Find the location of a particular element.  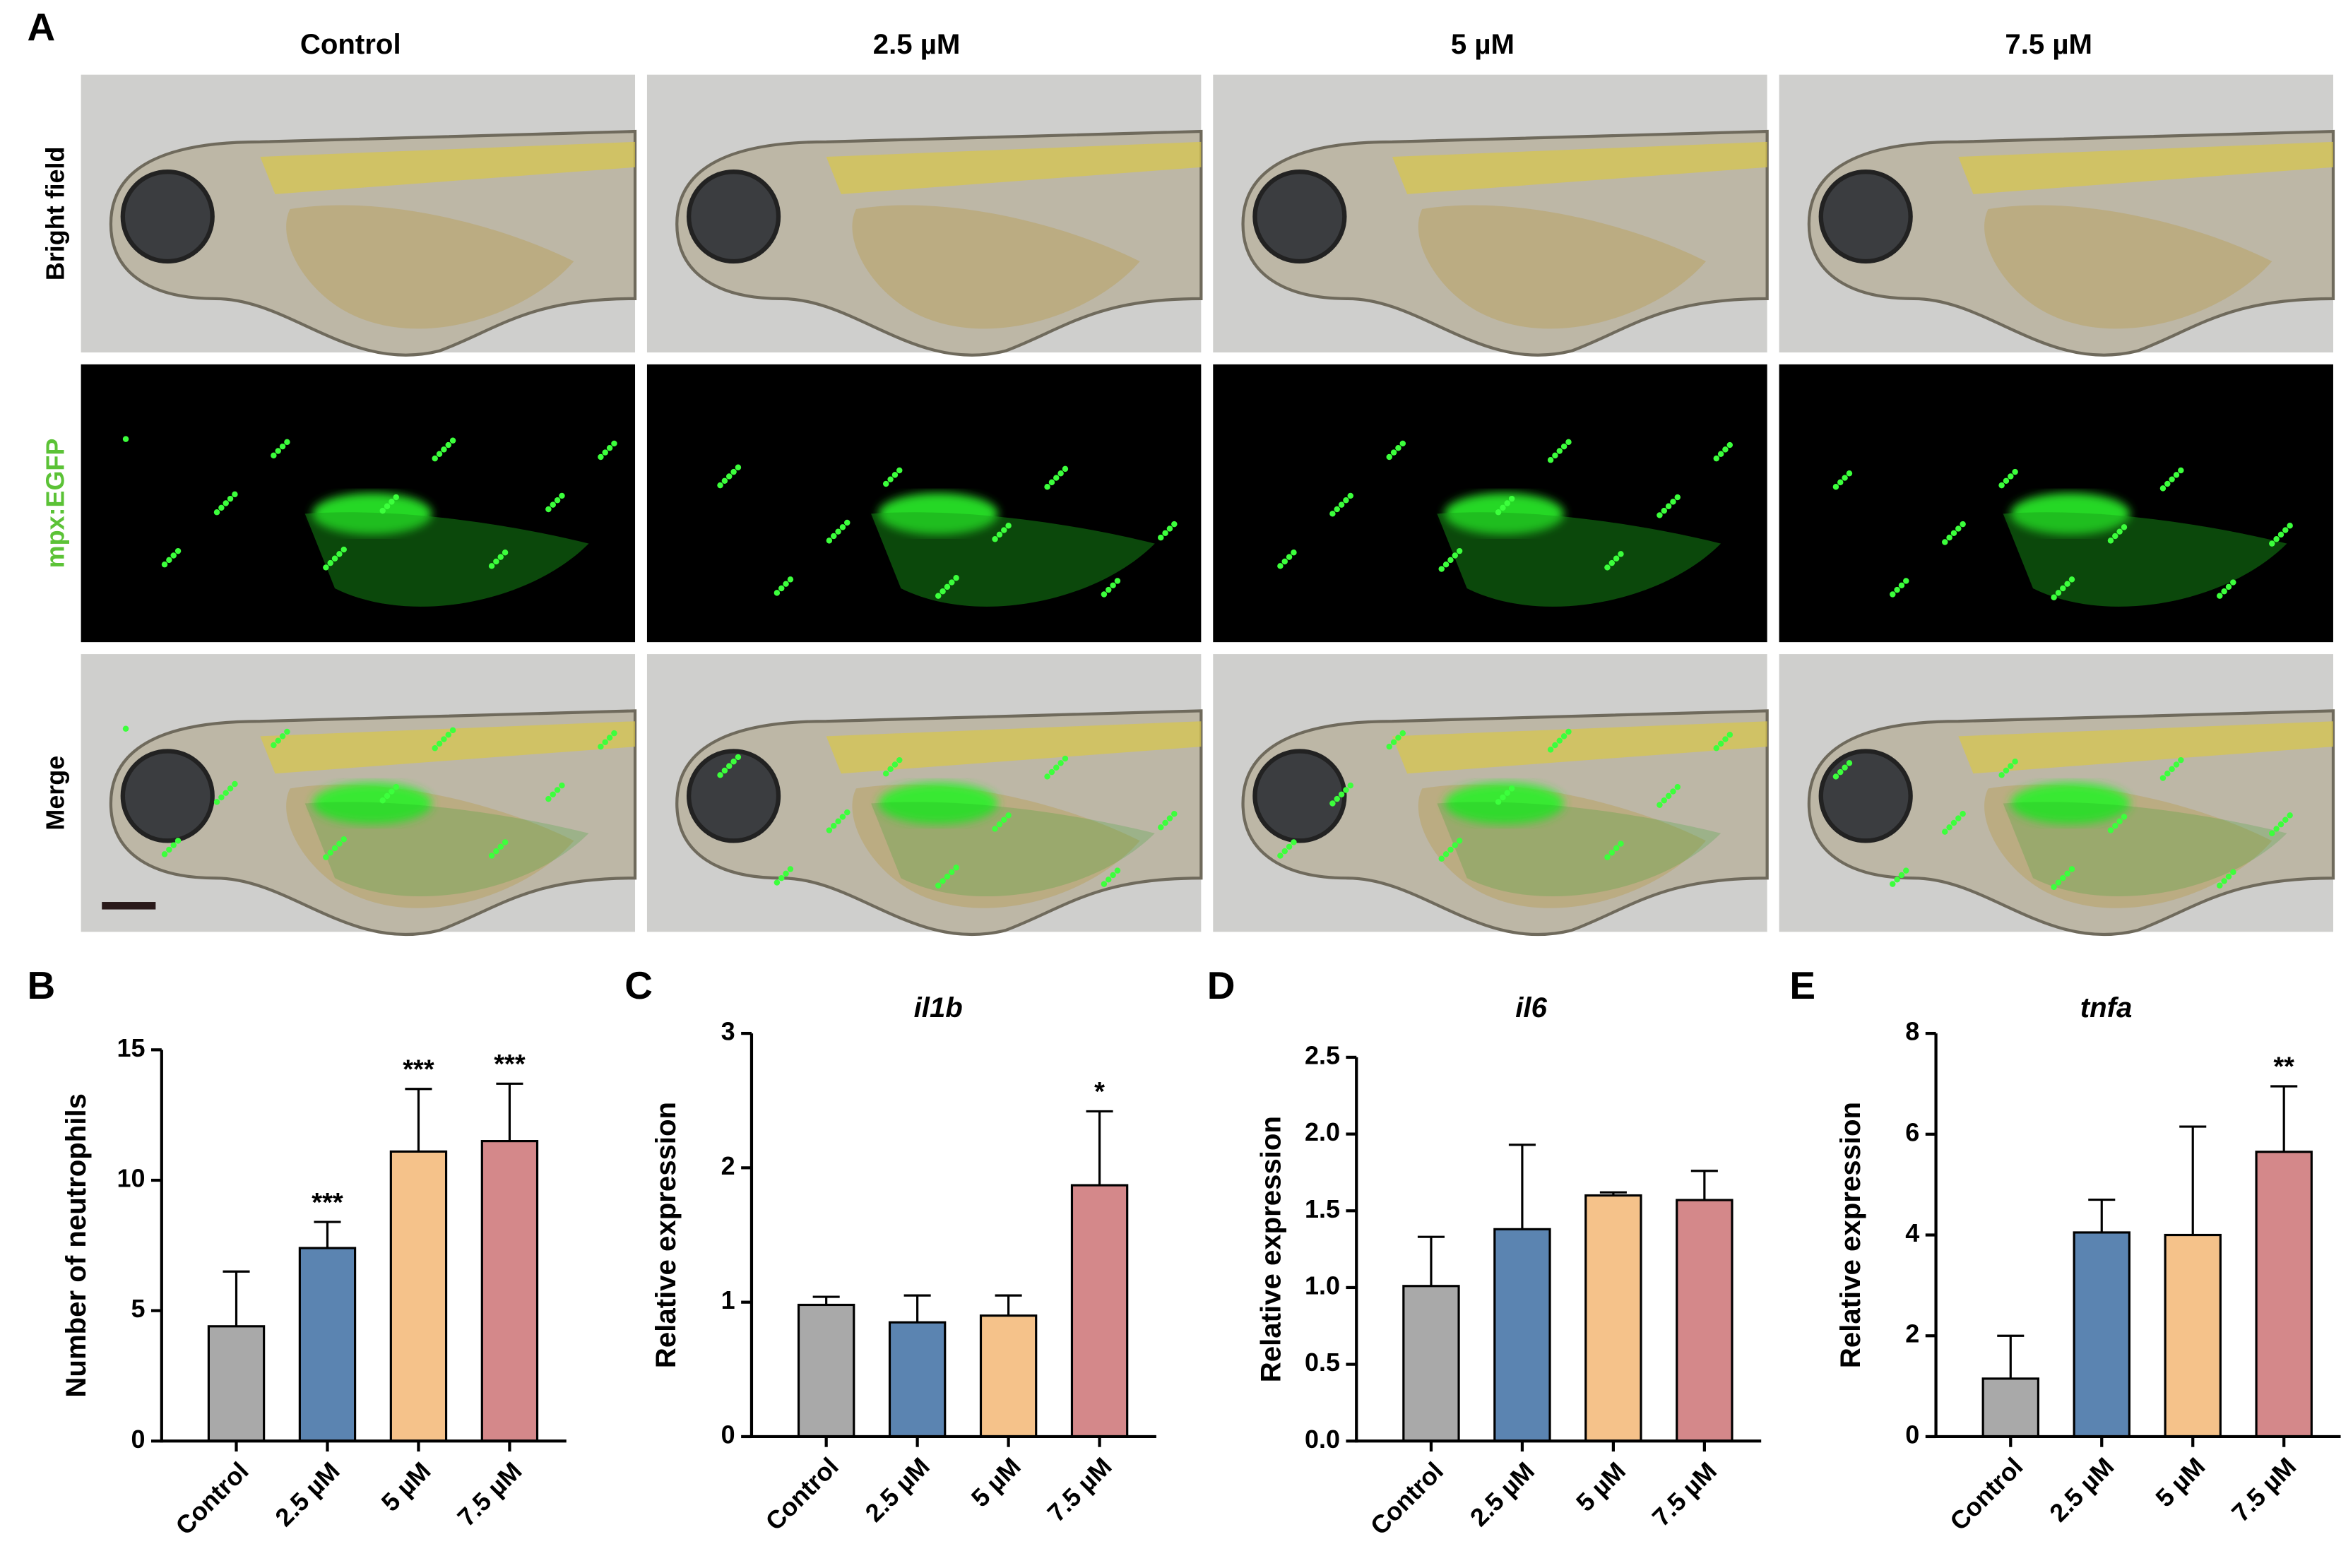

chart-title: il1b is located at coordinates (939, 1007).